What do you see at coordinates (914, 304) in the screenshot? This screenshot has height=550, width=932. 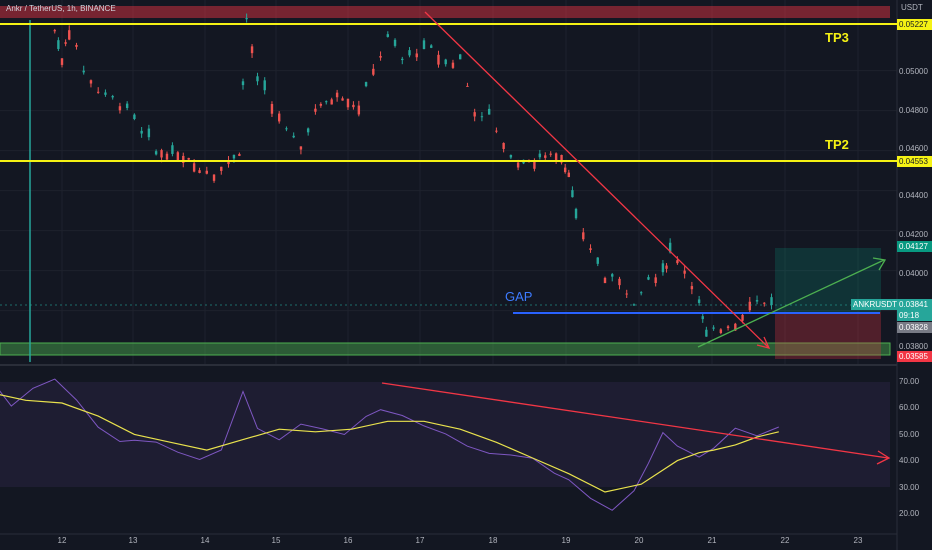 I see `last-price-tag: 0.03841` at bounding box center [914, 304].